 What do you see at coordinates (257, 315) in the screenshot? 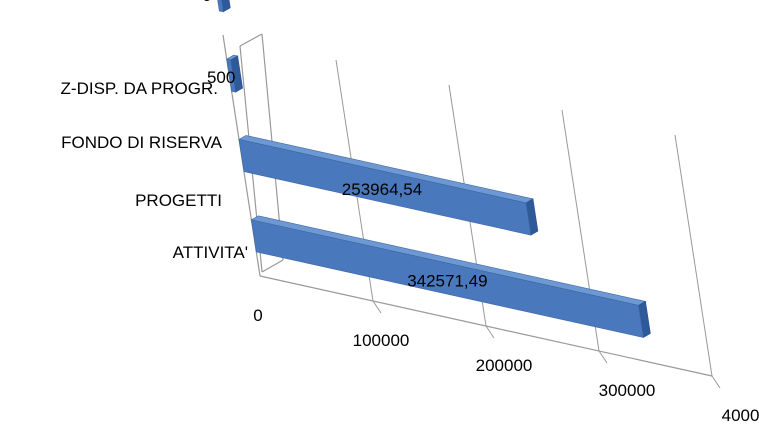
I see `x-tick-label: 0` at bounding box center [257, 315].